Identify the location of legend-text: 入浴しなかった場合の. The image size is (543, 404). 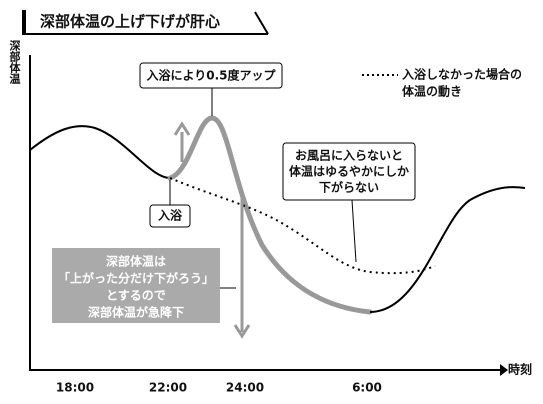
(462, 74).